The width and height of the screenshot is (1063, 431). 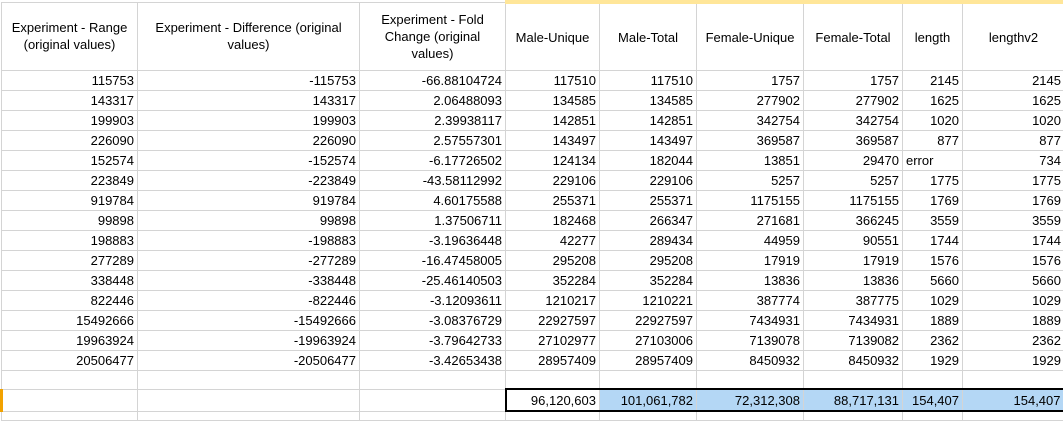 I want to click on table-cell: 143317, so click(x=248, y=100).